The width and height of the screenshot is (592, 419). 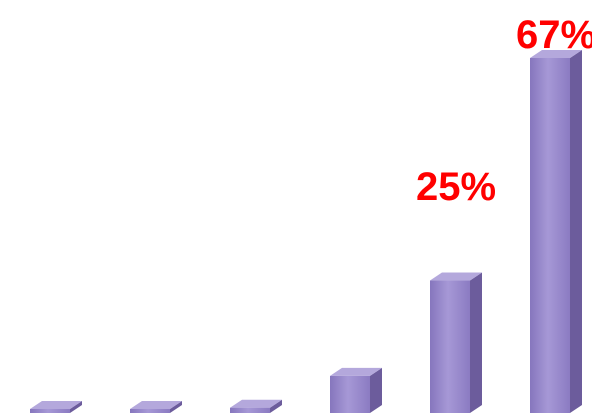 I want to click on data-label-bar-6: 67%, so click(x=554, y=35).